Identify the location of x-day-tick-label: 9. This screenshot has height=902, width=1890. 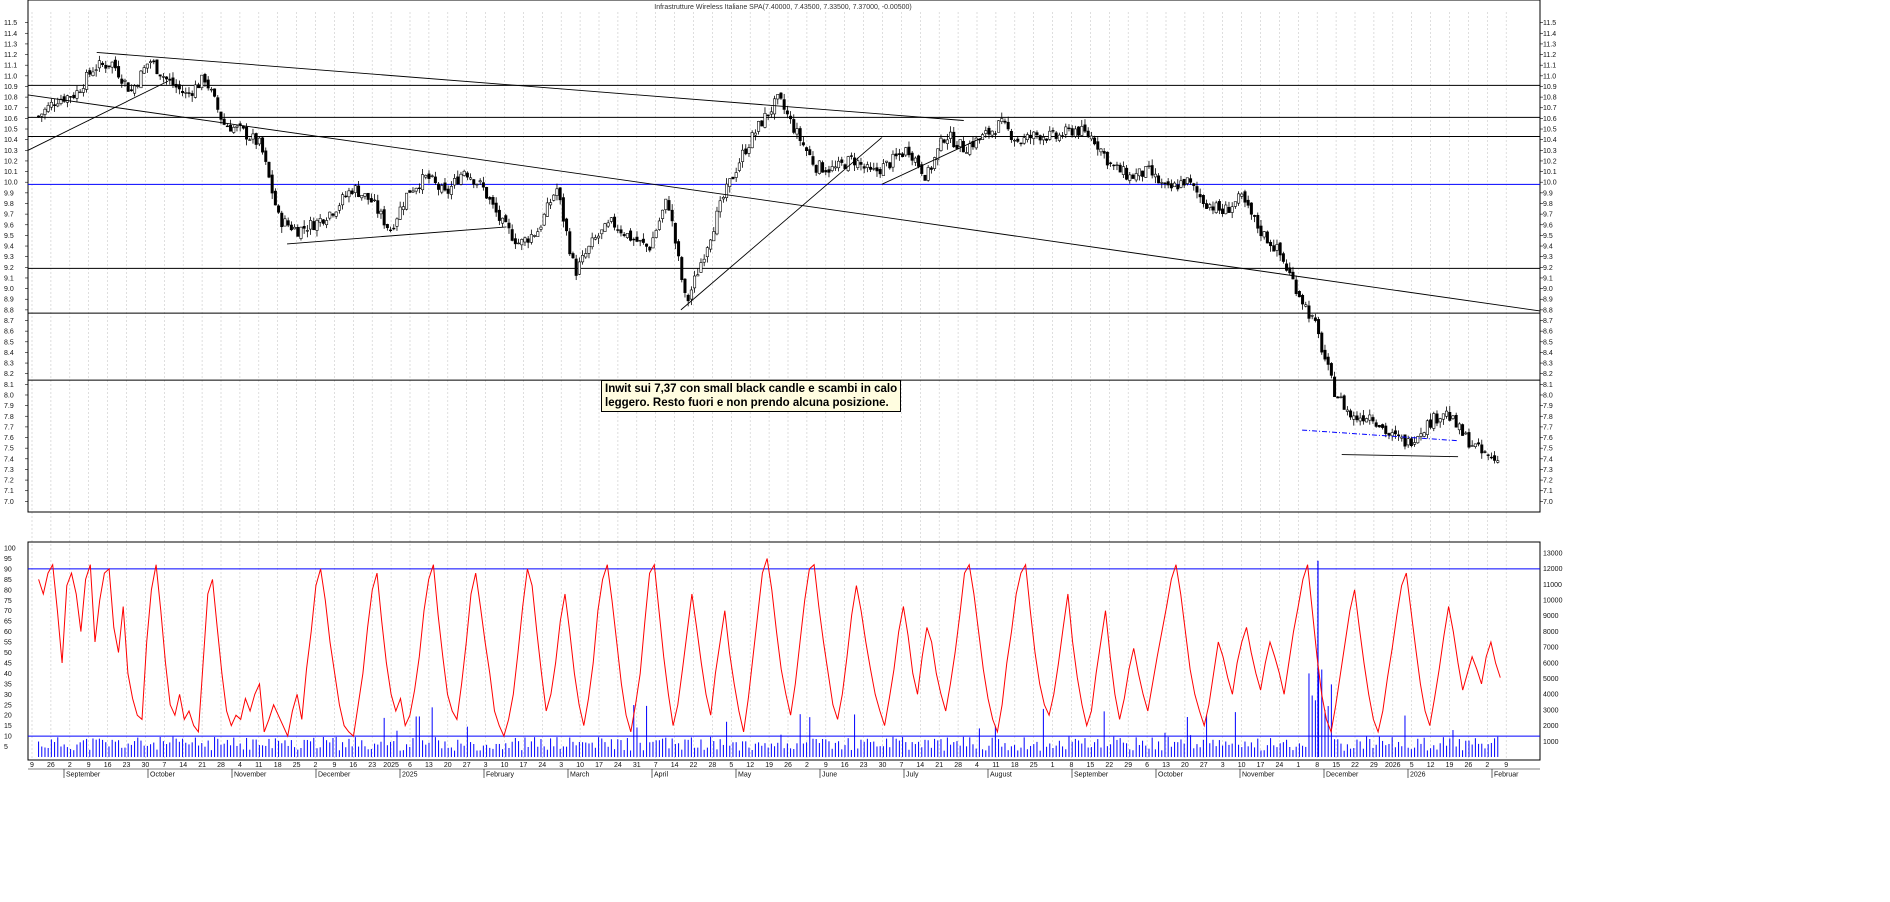
(826, 765).